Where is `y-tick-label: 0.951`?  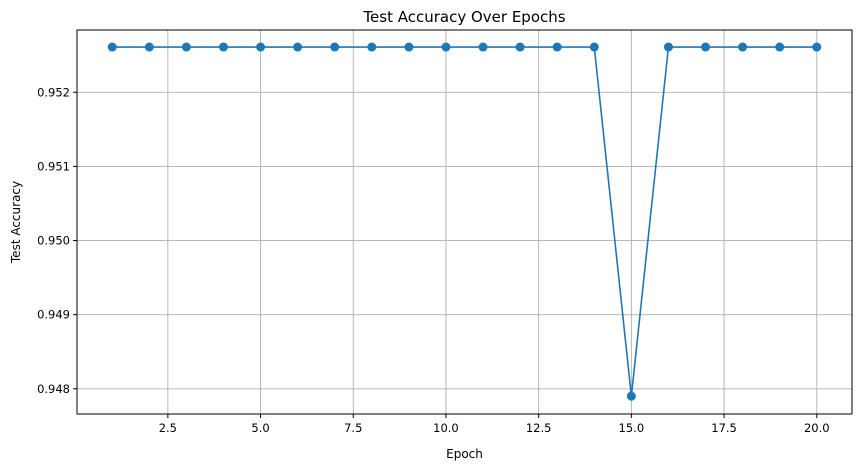 y-tick-label: 0.951 is located at coordinates (53, 166).